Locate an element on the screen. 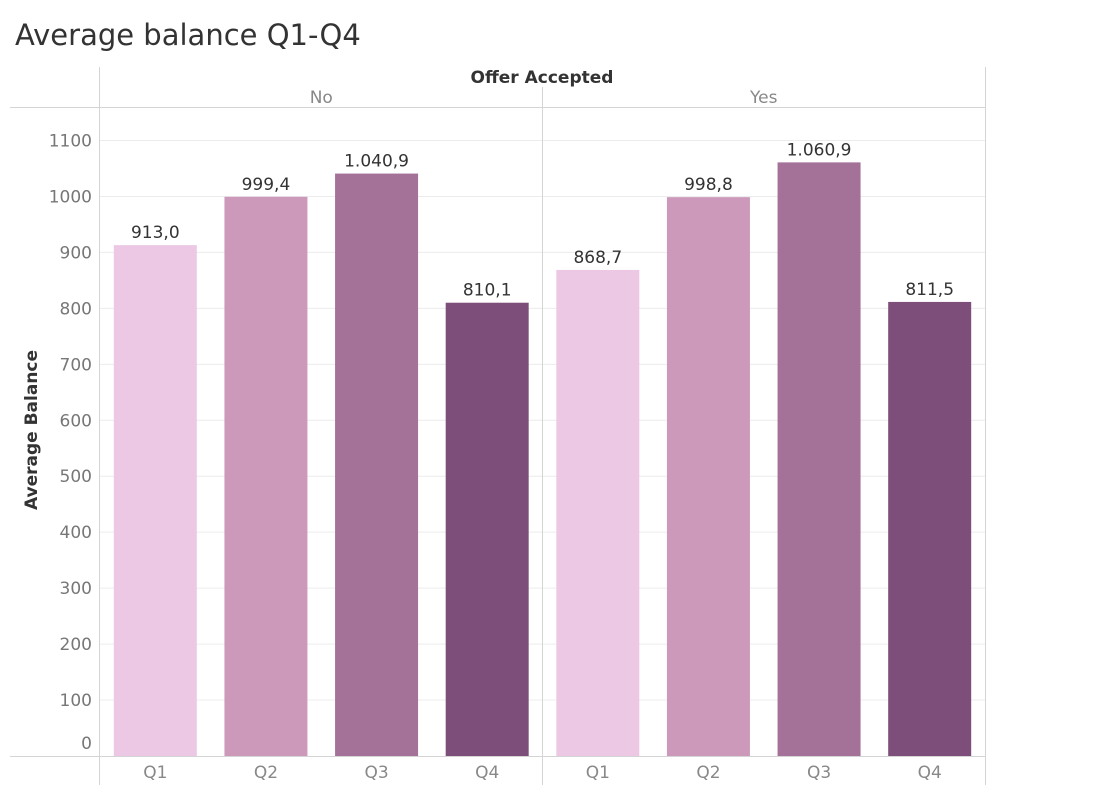  y-tick-label-100: 100 is located at coordinates (76, 701).